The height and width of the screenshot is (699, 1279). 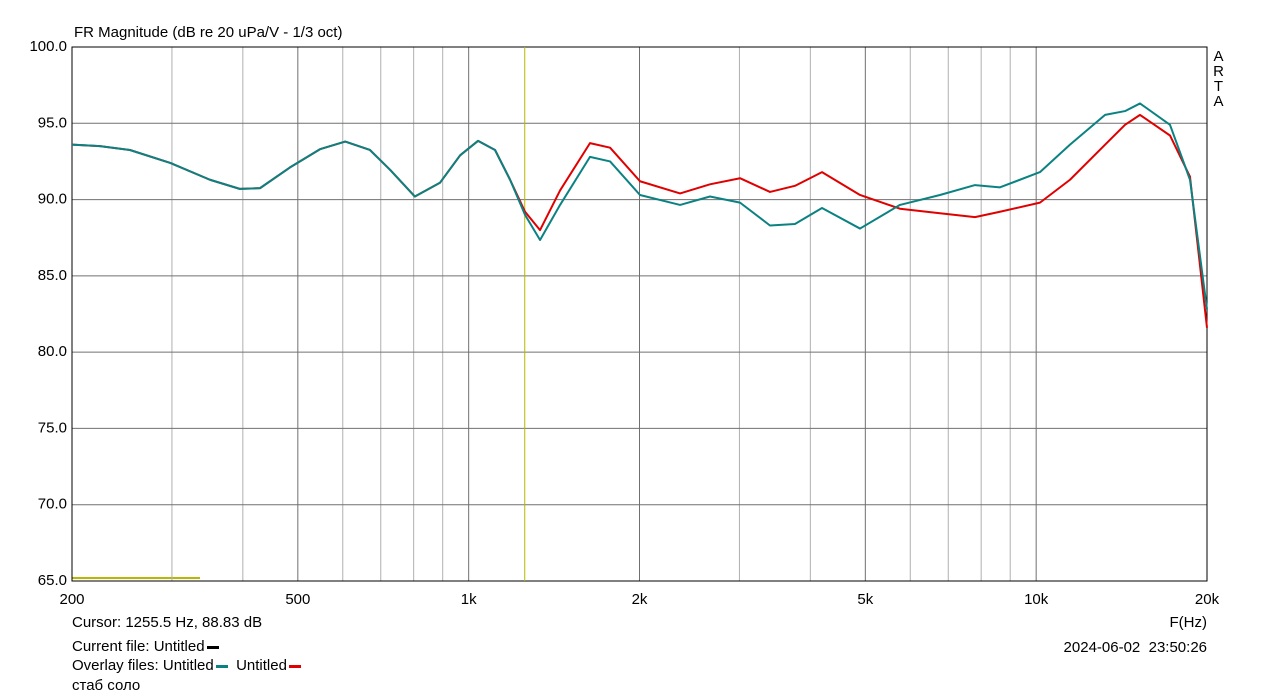 I want to click on x-axis-label: F(Hz), so click(x=1189, y=622).